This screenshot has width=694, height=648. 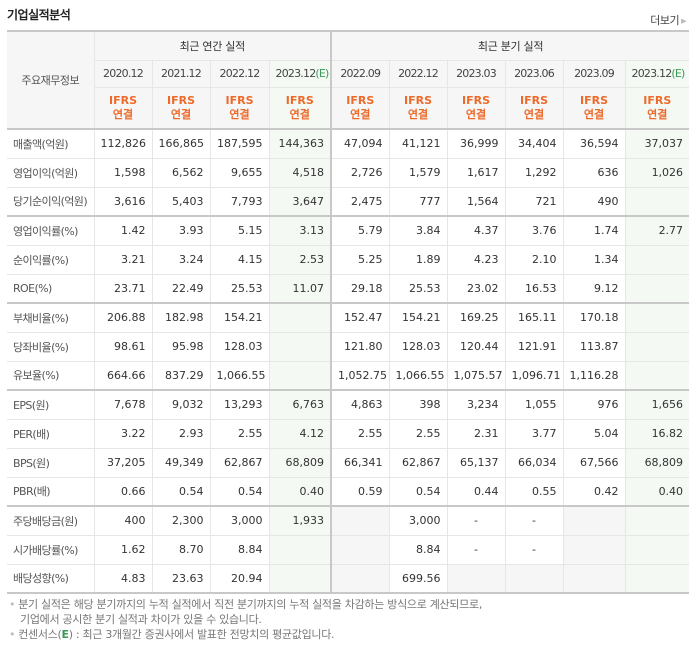 What do you see at coordinates (360, 230) in the screenshot?
I see `value-cell: 5.79` at bounding box center [360, 230].